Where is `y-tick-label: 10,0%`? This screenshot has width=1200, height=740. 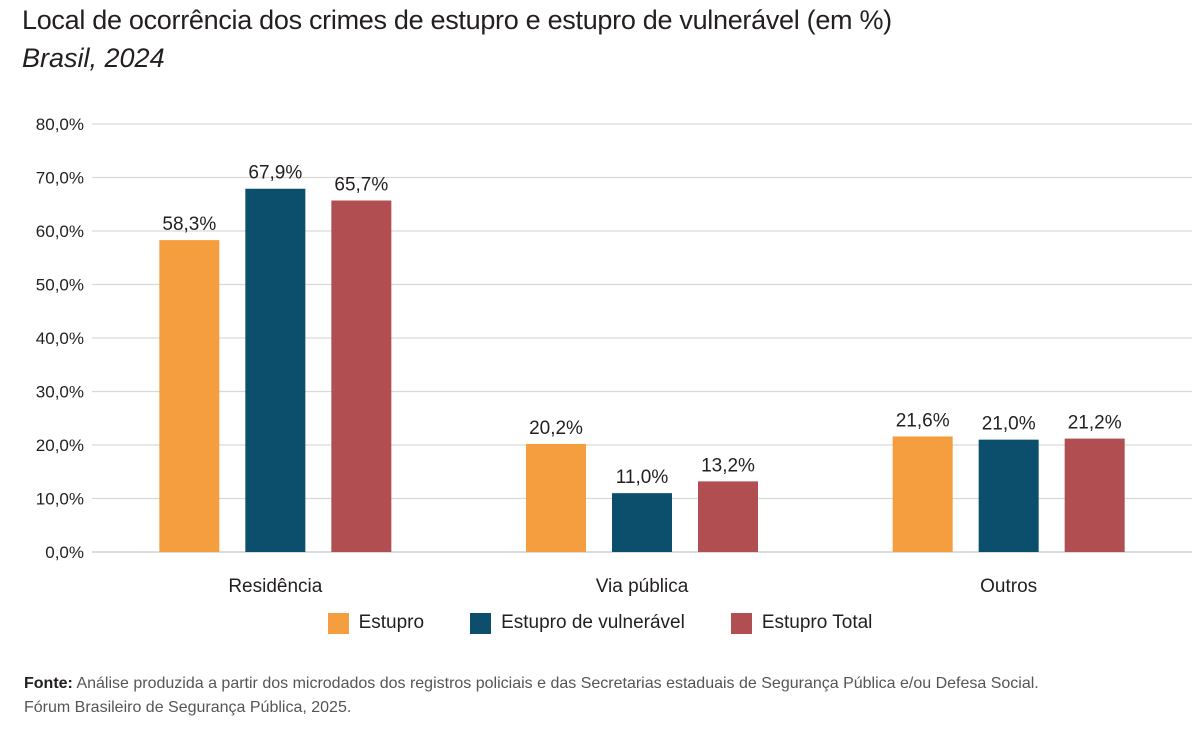 y-tick-label: 10,0% is located at coordinates (60, 499).